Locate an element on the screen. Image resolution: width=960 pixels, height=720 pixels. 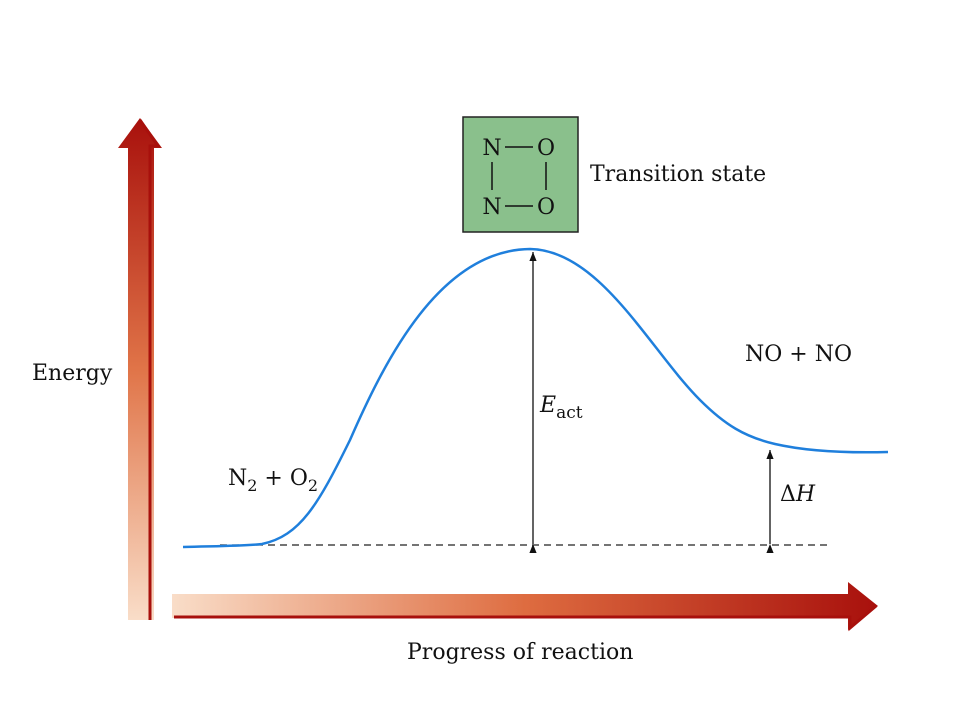
transition-state-label: Transition state is located at coordinates (678, 174).